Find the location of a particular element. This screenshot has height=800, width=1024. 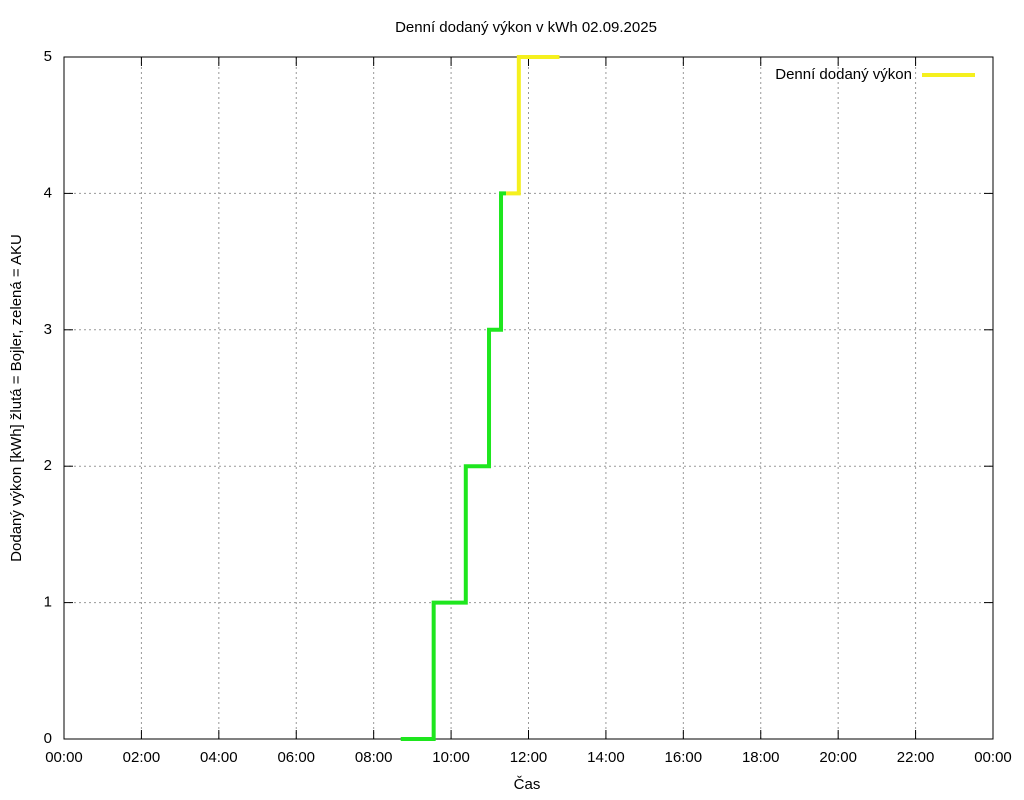

x-tick-label: 06:00 is located at coordinates (296, 757).